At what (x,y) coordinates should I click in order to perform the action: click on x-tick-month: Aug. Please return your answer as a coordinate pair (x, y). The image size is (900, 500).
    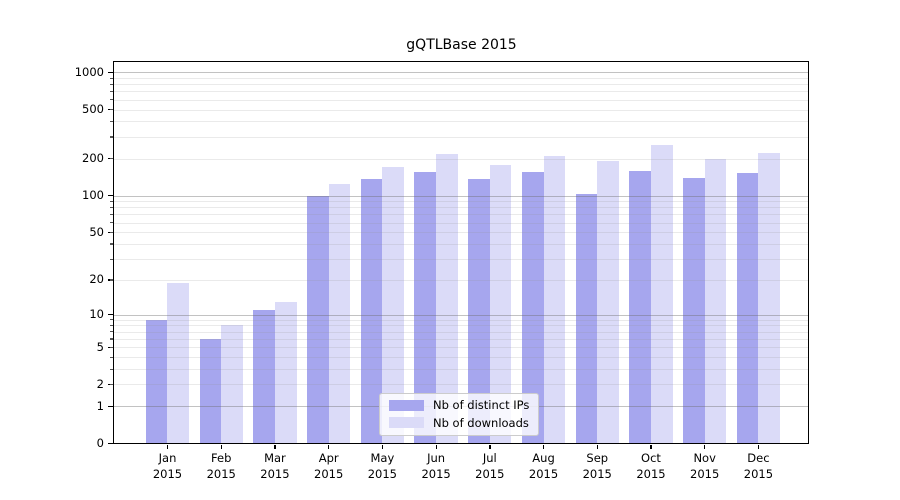
    Looking at the image, I should click on (543, 458).